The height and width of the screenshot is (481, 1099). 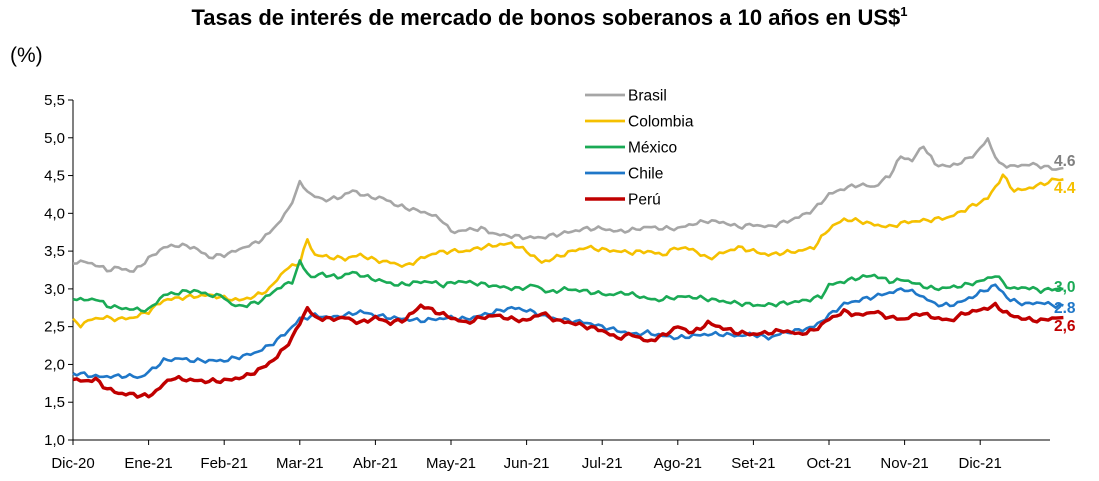 What do you see at coordinates (26, 55) in the screenshot?
I see `y-axis-unit-label: (%)` at bounding box center [26, 55].